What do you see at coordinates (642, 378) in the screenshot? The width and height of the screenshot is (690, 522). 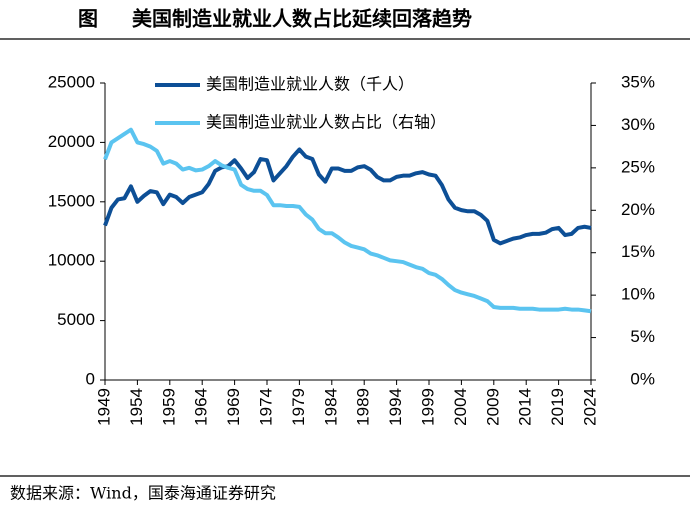 I see `y2-tick-label: 0%` at bounding box center [642, 378].